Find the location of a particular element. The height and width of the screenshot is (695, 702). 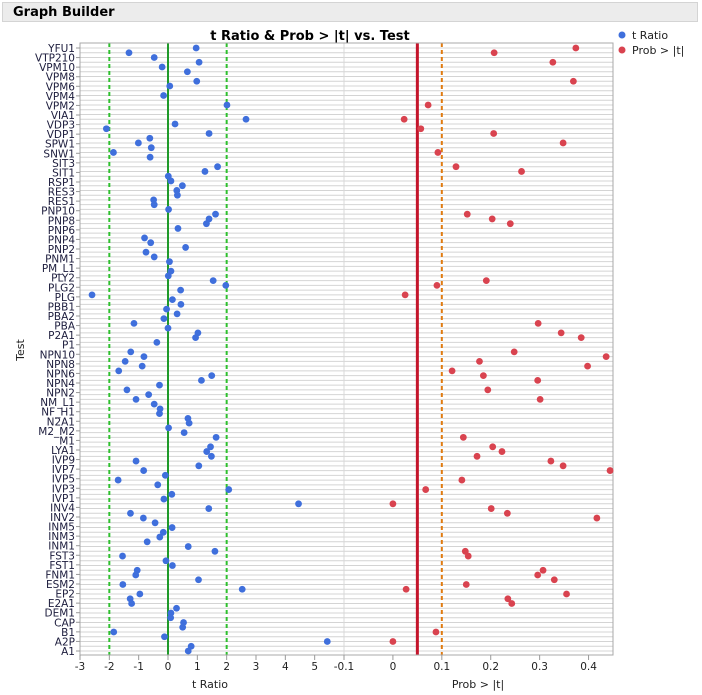

y-tick-label: P1 is located at coordinates (68, 346).